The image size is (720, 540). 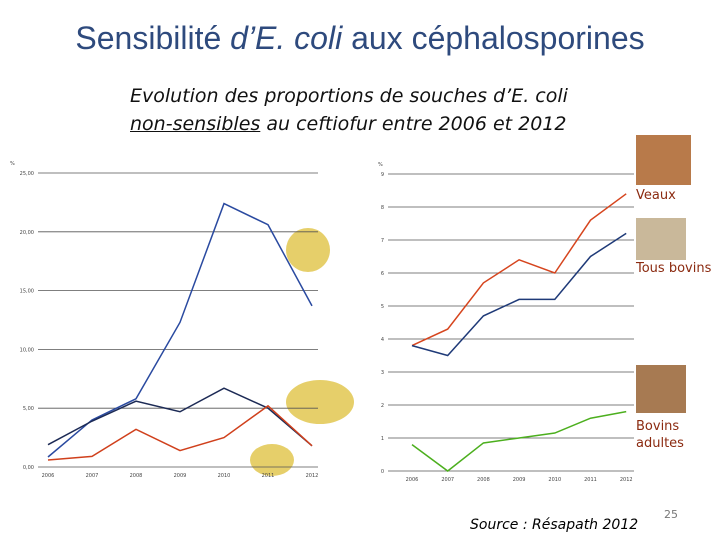 What do you see at coordinates (674, 268) in the screenshot?
I see `legend-label: Tous bovins` at bounding box center [674, 268].